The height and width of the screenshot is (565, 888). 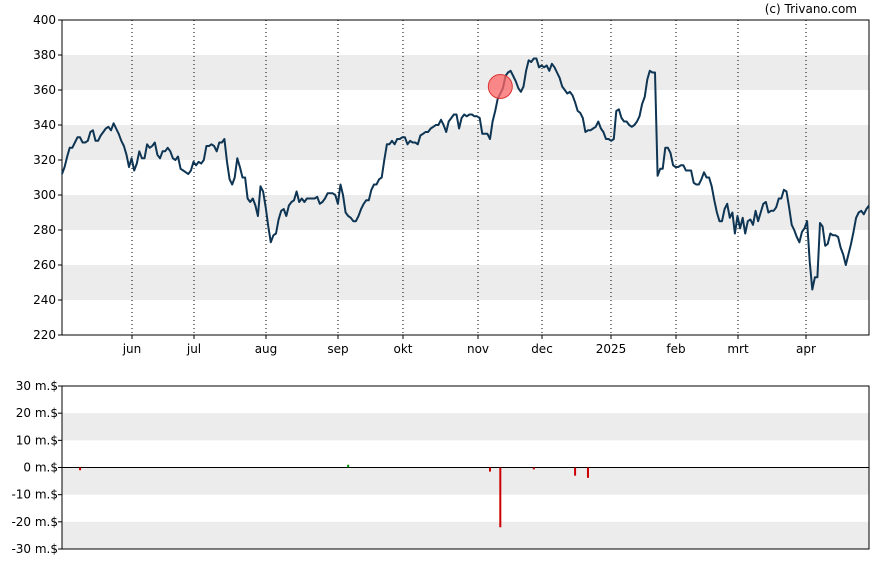 What do you see at coordinates (806, 349) in the screenshot?
I see `x-tick-label: apr` at bounding box center [806, 349].